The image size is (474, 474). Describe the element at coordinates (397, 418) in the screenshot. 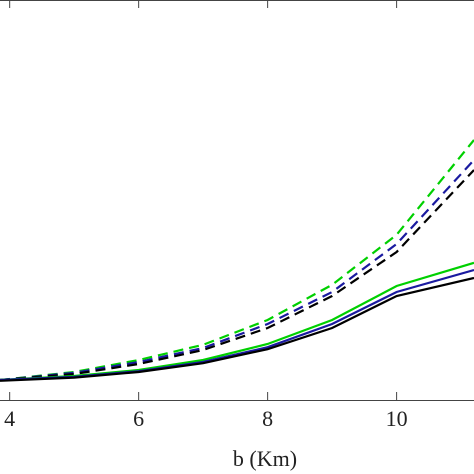

I see `x-tick-label: 10` at that location.